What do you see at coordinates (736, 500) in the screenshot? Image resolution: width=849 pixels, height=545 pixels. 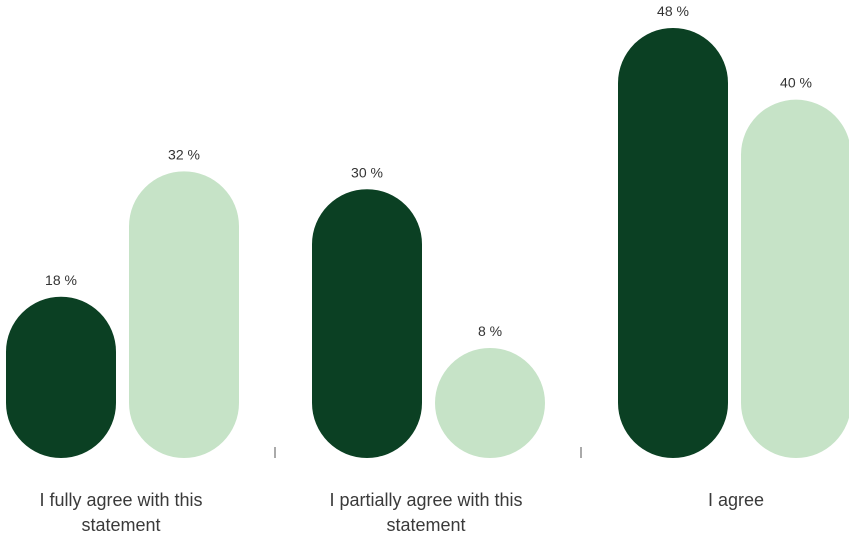 I see `category-label-agree: I agree` at bounding box center [736, 500].